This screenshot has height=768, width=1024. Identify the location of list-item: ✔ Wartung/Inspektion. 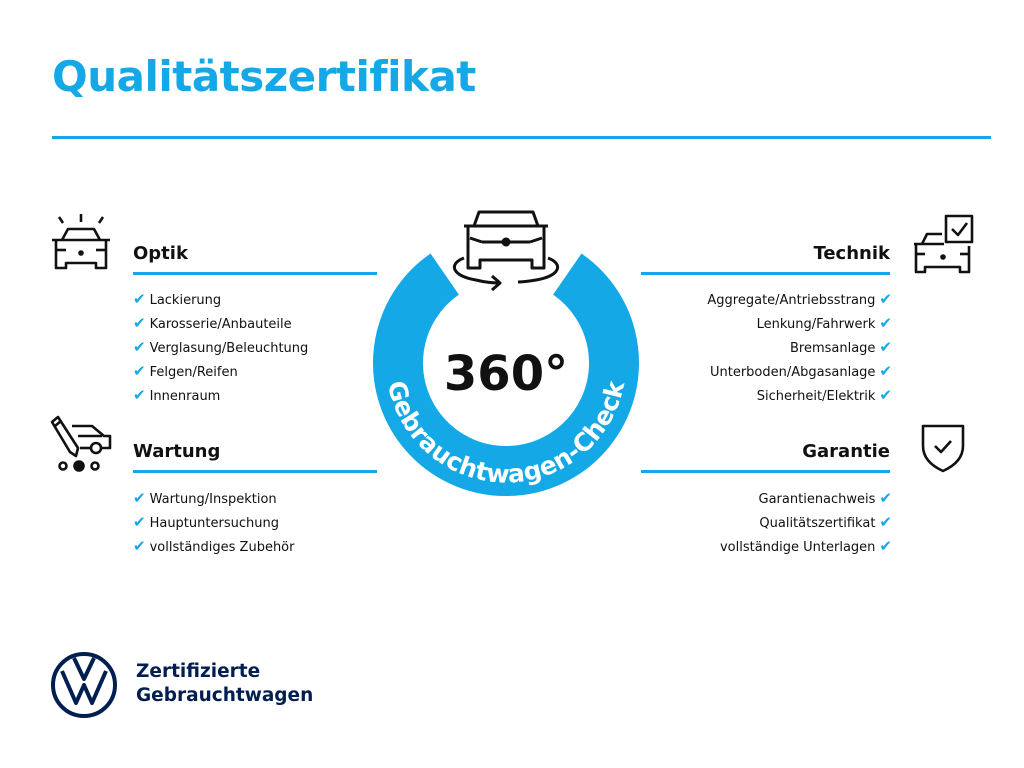
(205, 498).